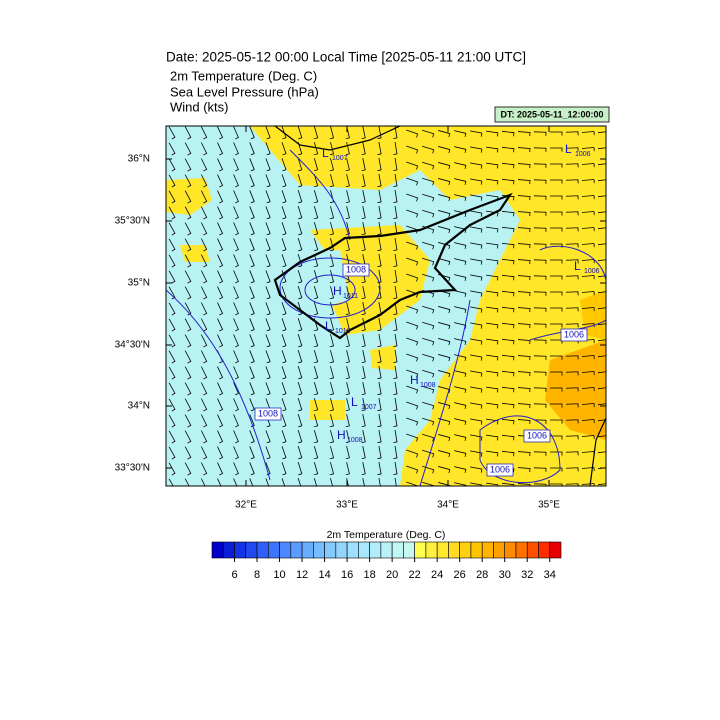 Image resolution: width=720 pixels, height=720 pixels. I want to click on colorbar-label: 14, so click(324, 575).